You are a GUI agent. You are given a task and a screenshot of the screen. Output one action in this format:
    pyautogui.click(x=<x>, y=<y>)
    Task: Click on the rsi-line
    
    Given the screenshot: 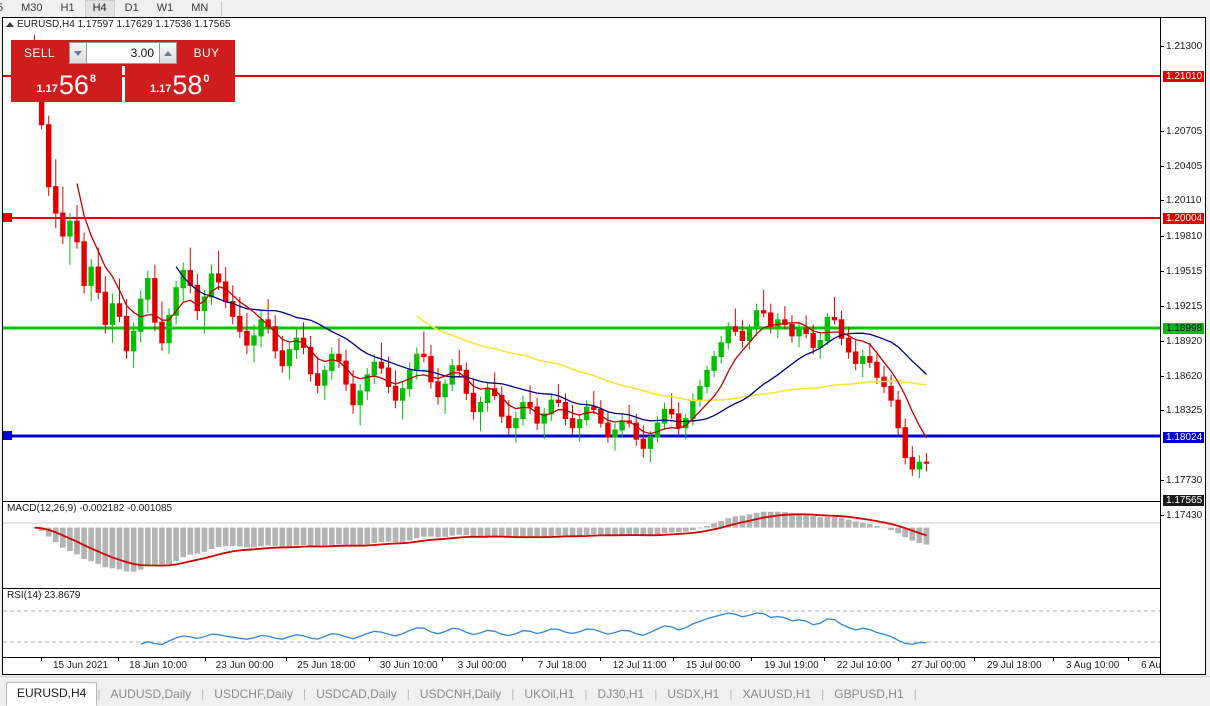 What is the action you would take?
    pyautogui.click(x=533, y=629)
    